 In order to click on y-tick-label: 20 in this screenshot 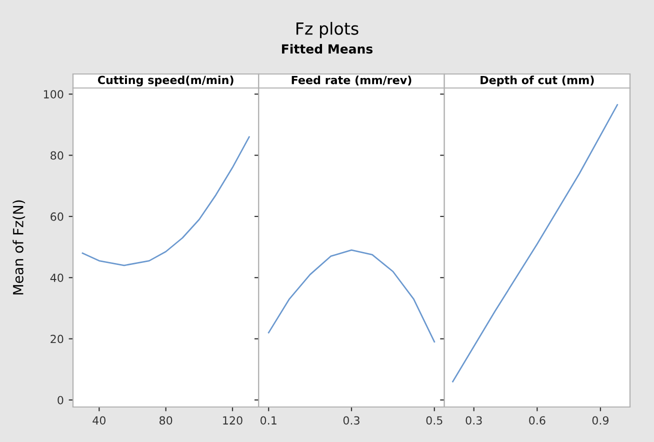, I will do `click(57, 339)`.